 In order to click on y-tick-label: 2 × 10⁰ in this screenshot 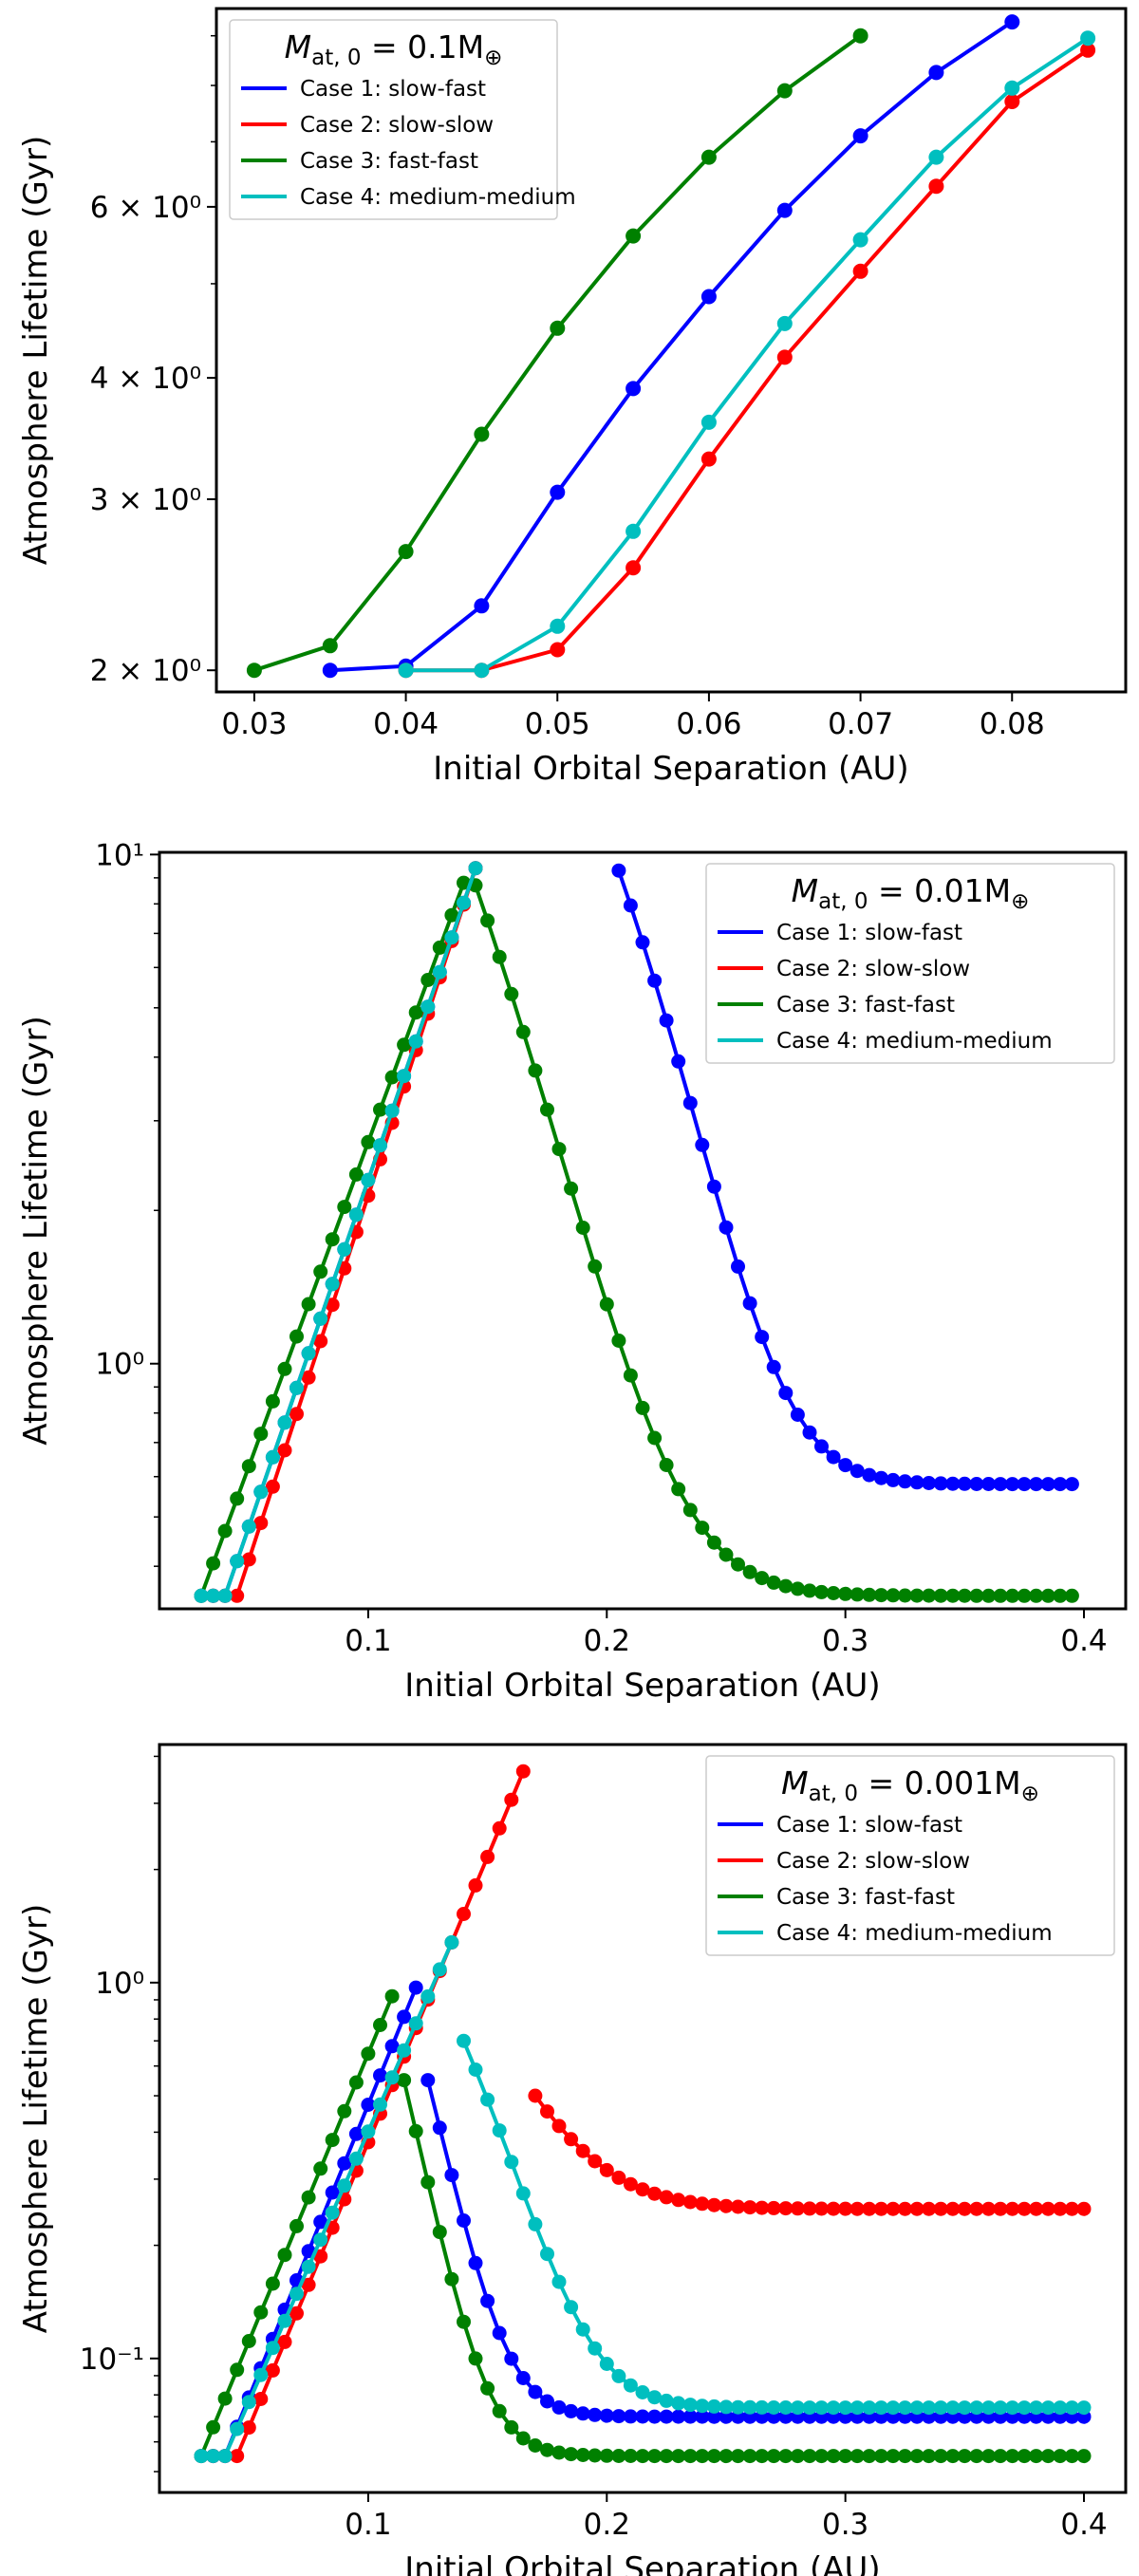, I will do `click(145, 671)`.